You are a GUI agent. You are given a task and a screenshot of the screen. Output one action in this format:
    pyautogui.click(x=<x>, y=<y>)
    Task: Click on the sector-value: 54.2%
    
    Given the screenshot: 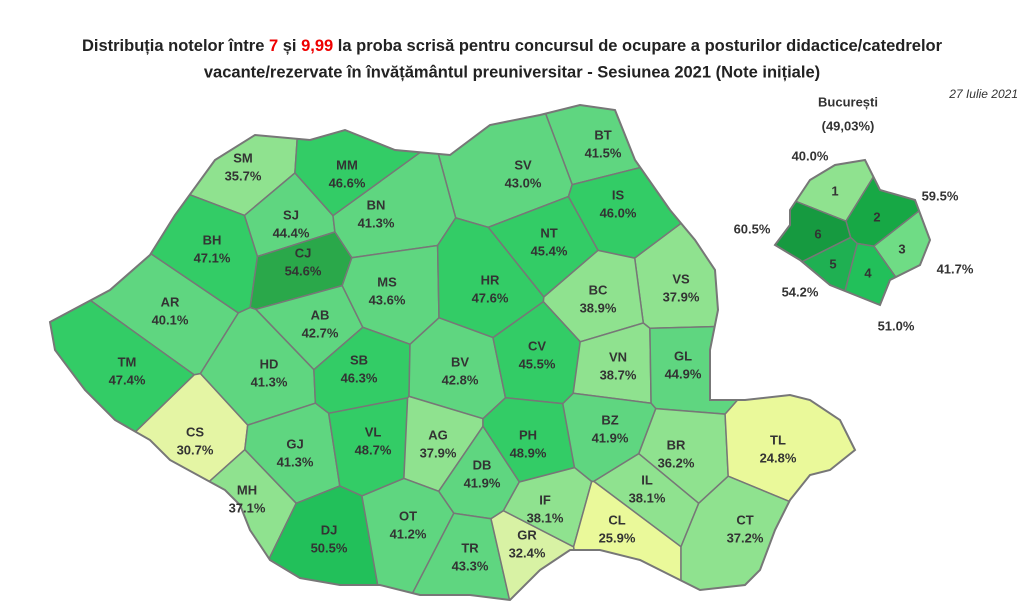 What is the action you would take?
    pyautogui.click(x=800, y=291)
    